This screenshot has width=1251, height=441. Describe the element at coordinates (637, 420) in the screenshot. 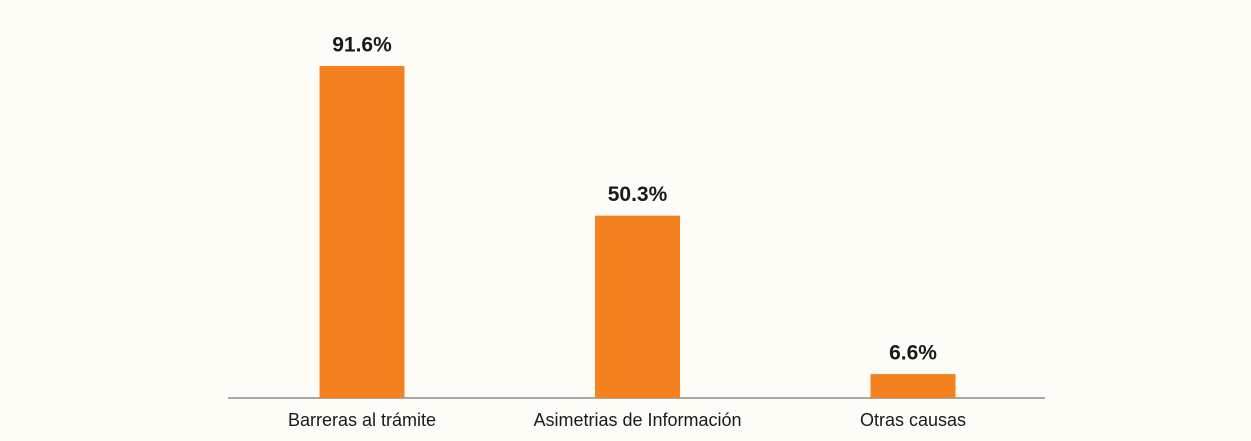

I see `category-label: Asimetrias de Información` at that location.